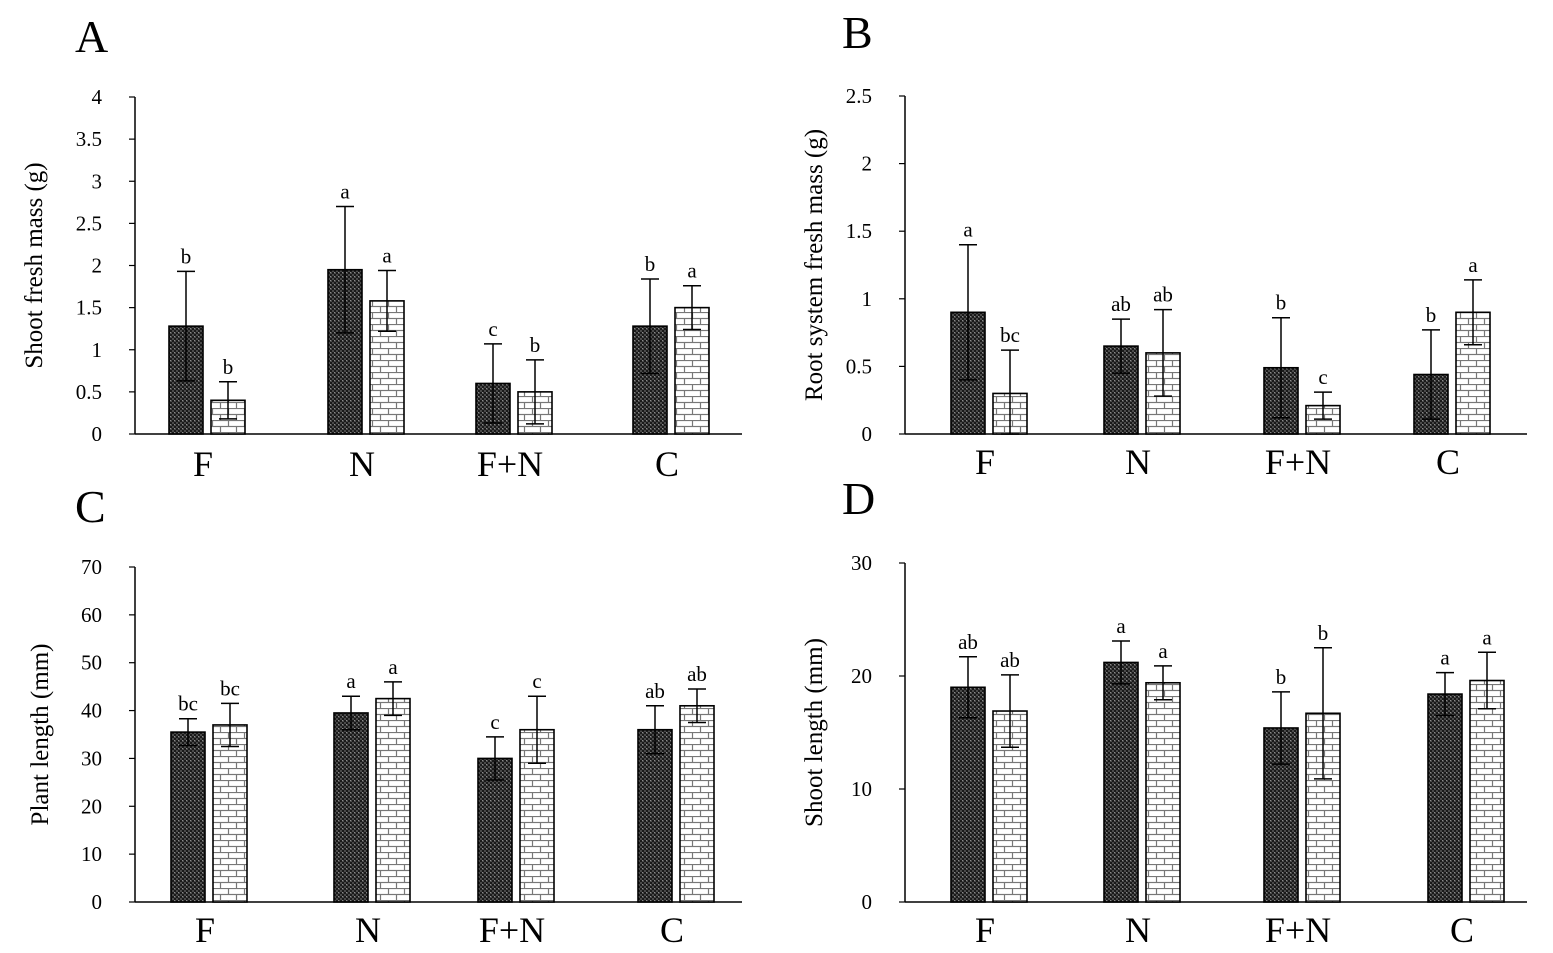  Describe the element at coordinates (858, 498) in the screenshot. I see `panel-label: D` at that location.